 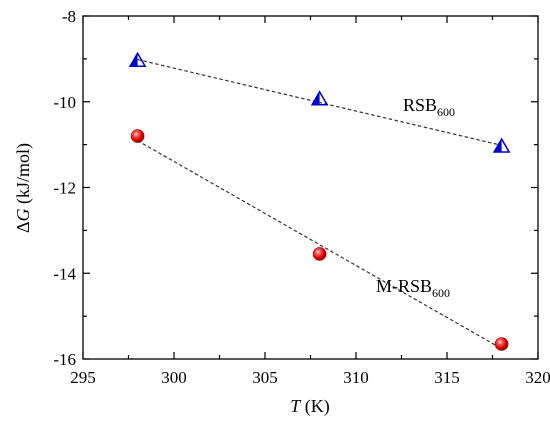 What do you see at coordinates (69, 16) in the screenshot?
I see `y-tick-label: -8` at bounding box center [69, 16].